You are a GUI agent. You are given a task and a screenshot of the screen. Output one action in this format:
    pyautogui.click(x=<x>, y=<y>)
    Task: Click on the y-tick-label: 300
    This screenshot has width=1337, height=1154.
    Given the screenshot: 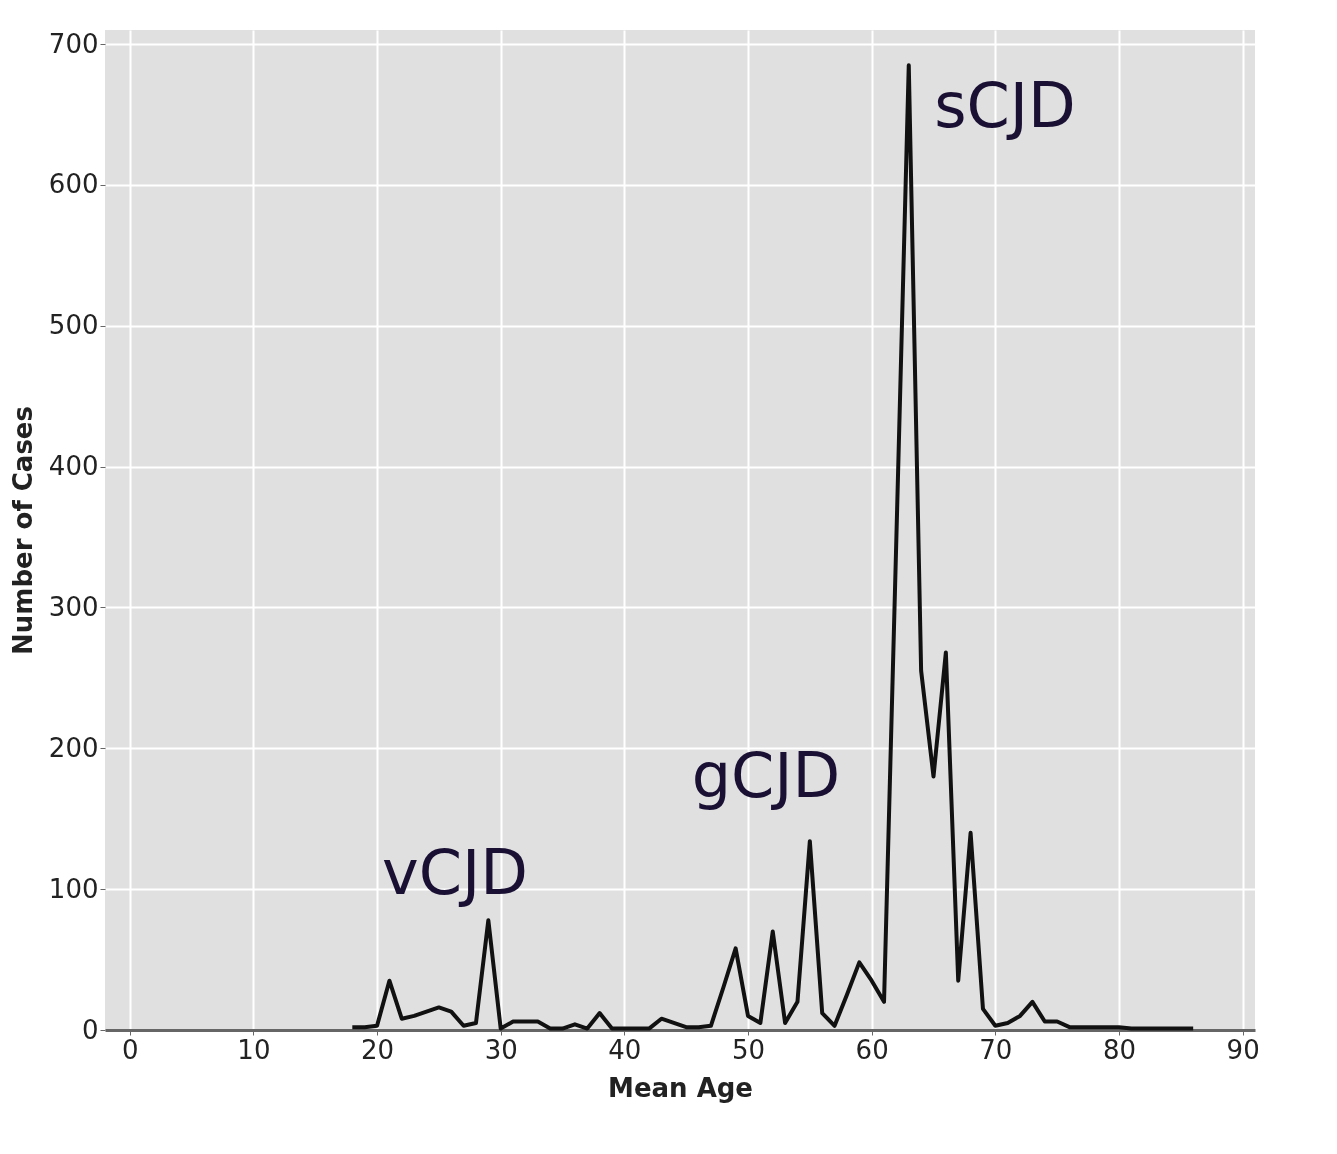 What is the action you would take?
    pyautogui.click(x=73, y=606)
    